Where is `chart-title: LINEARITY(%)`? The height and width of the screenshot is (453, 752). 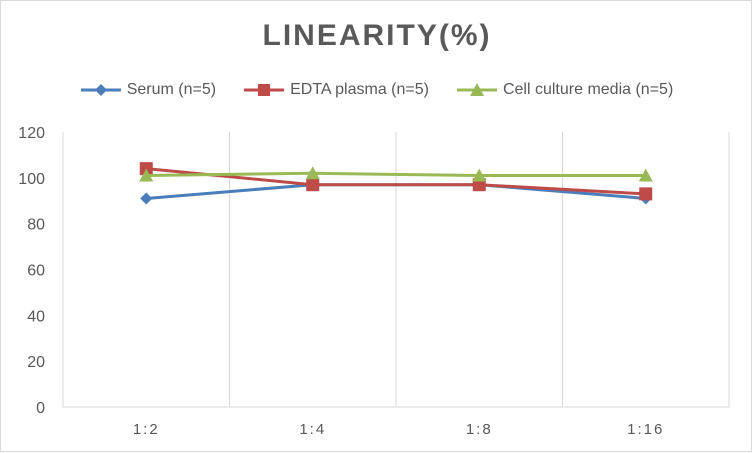 chart-title: LINEARITY(%) is located at coordinates (377, 35).